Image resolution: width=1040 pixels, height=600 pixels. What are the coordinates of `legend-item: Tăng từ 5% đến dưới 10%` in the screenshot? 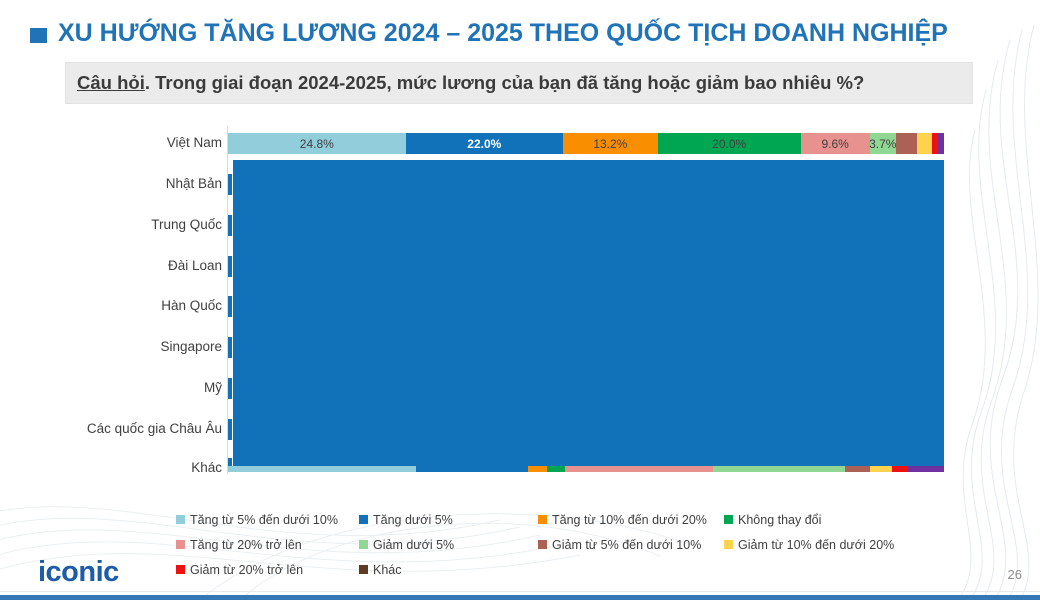 It's located at (267, 519).